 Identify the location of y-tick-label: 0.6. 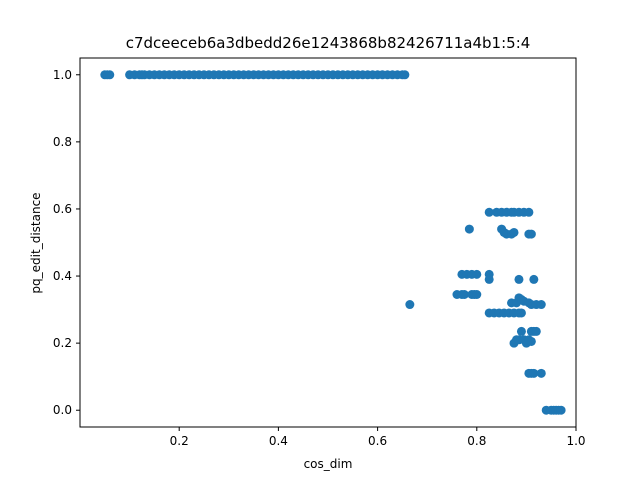
(62, 209).